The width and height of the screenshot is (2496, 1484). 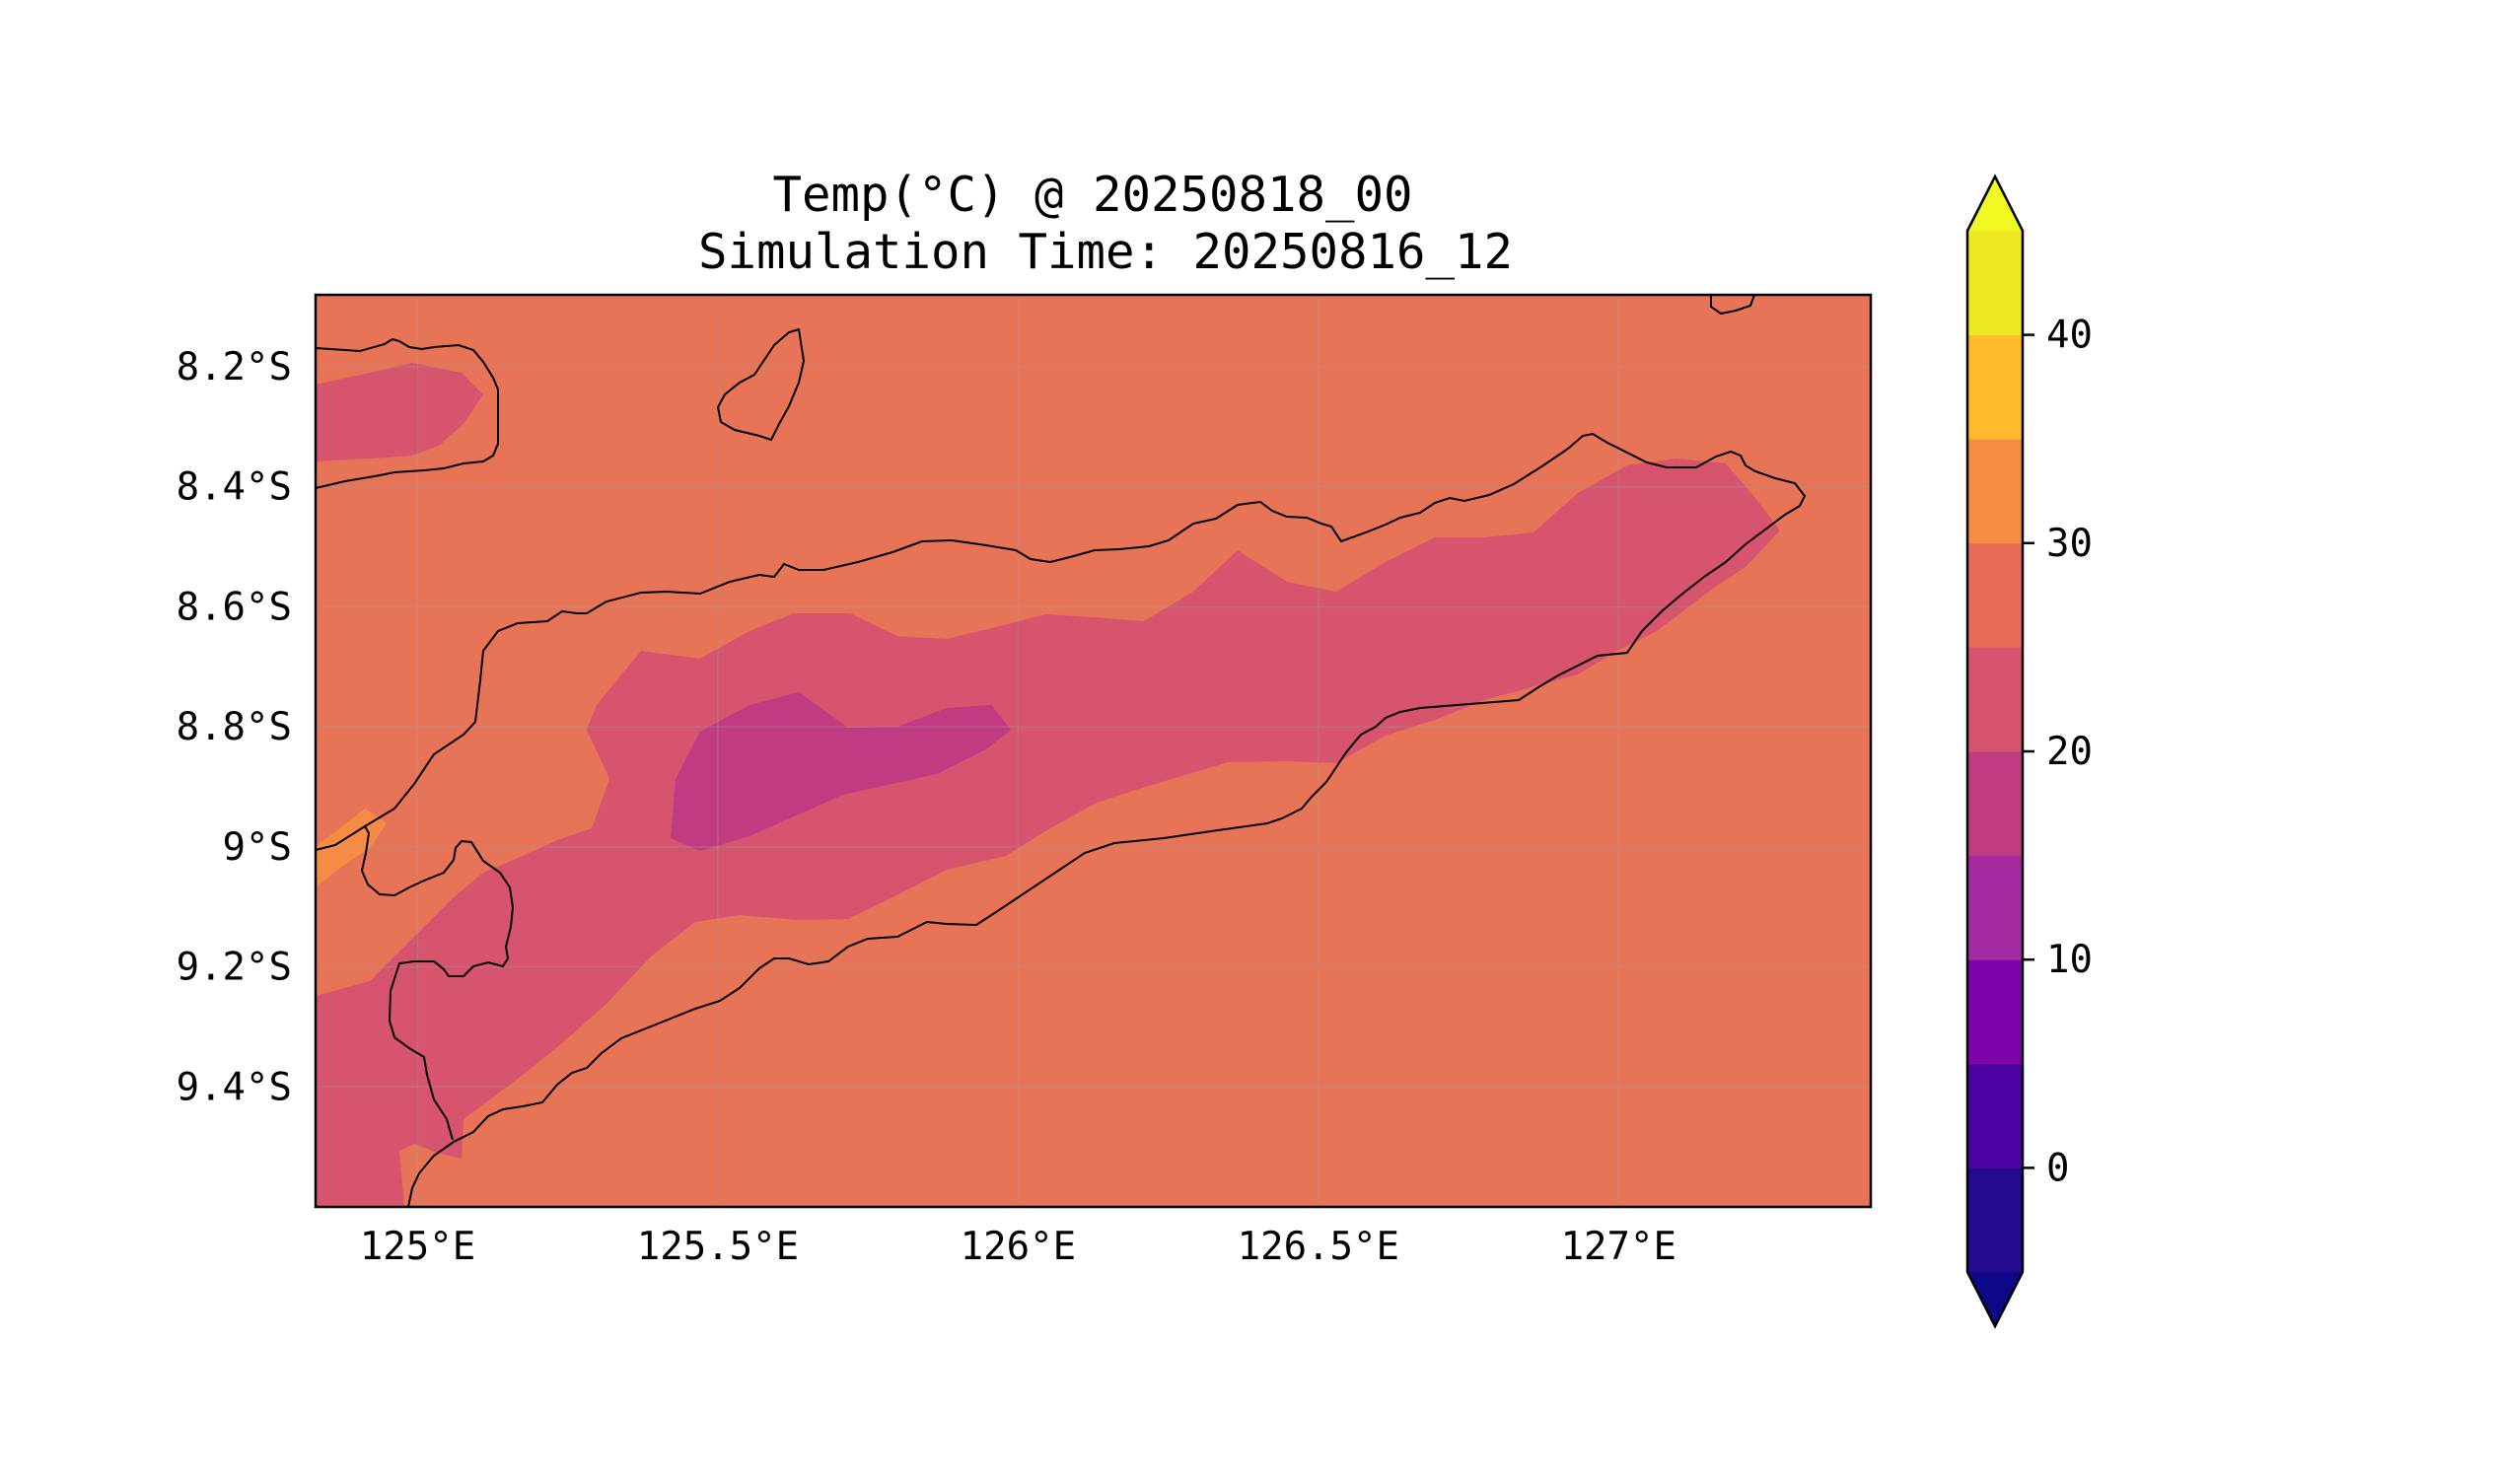 I want to click on y-tick-label: 9°S, so click(x=257, y=847).